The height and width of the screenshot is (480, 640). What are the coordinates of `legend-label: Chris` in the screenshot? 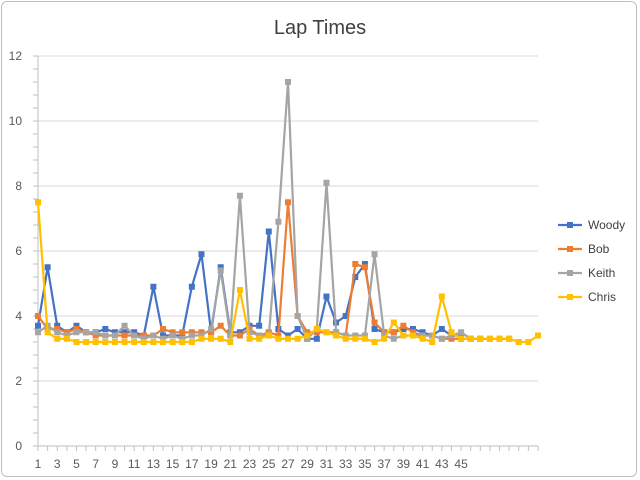 It's located at (602, 297).